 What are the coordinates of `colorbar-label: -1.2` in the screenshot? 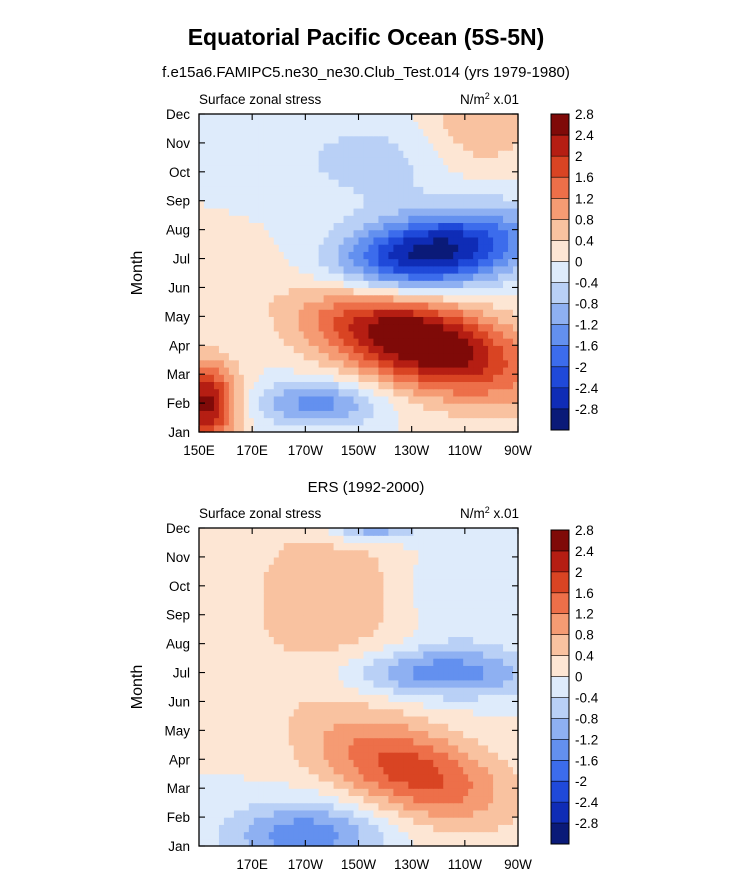 It's located at (586, 325).